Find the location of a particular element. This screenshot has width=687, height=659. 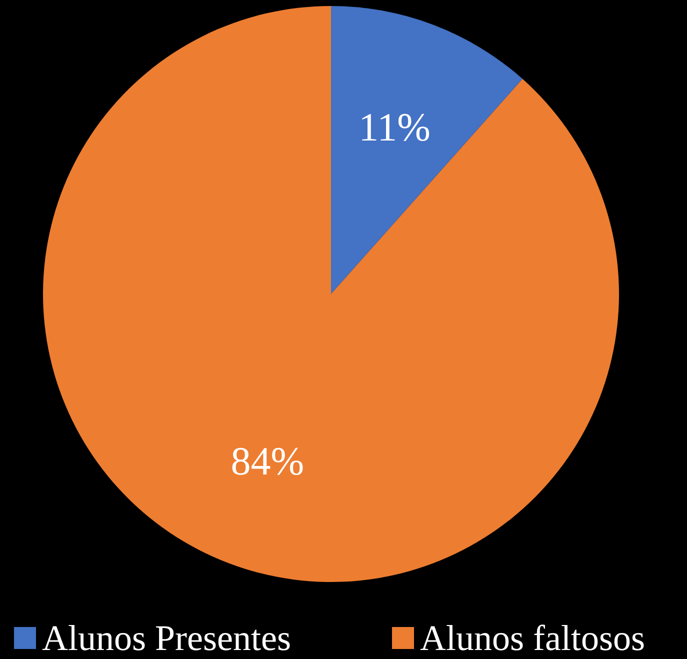

legend-label: Alunos faltosos is located at coordinates (532, 638).